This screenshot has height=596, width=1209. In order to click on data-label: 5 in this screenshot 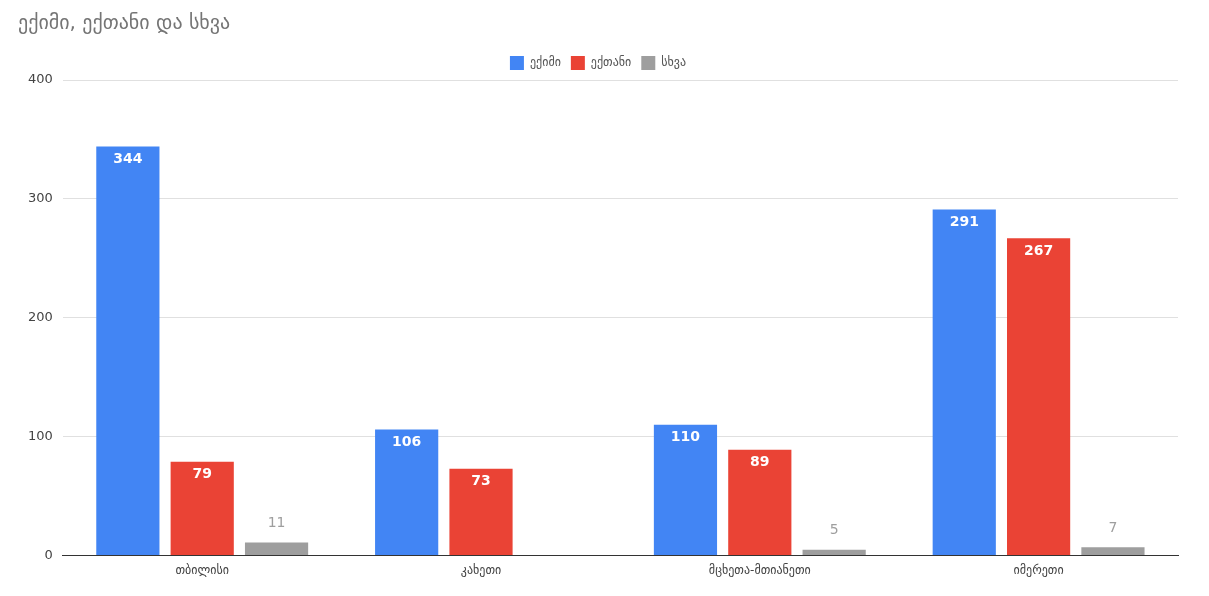, I will do `click(834, 529)`.